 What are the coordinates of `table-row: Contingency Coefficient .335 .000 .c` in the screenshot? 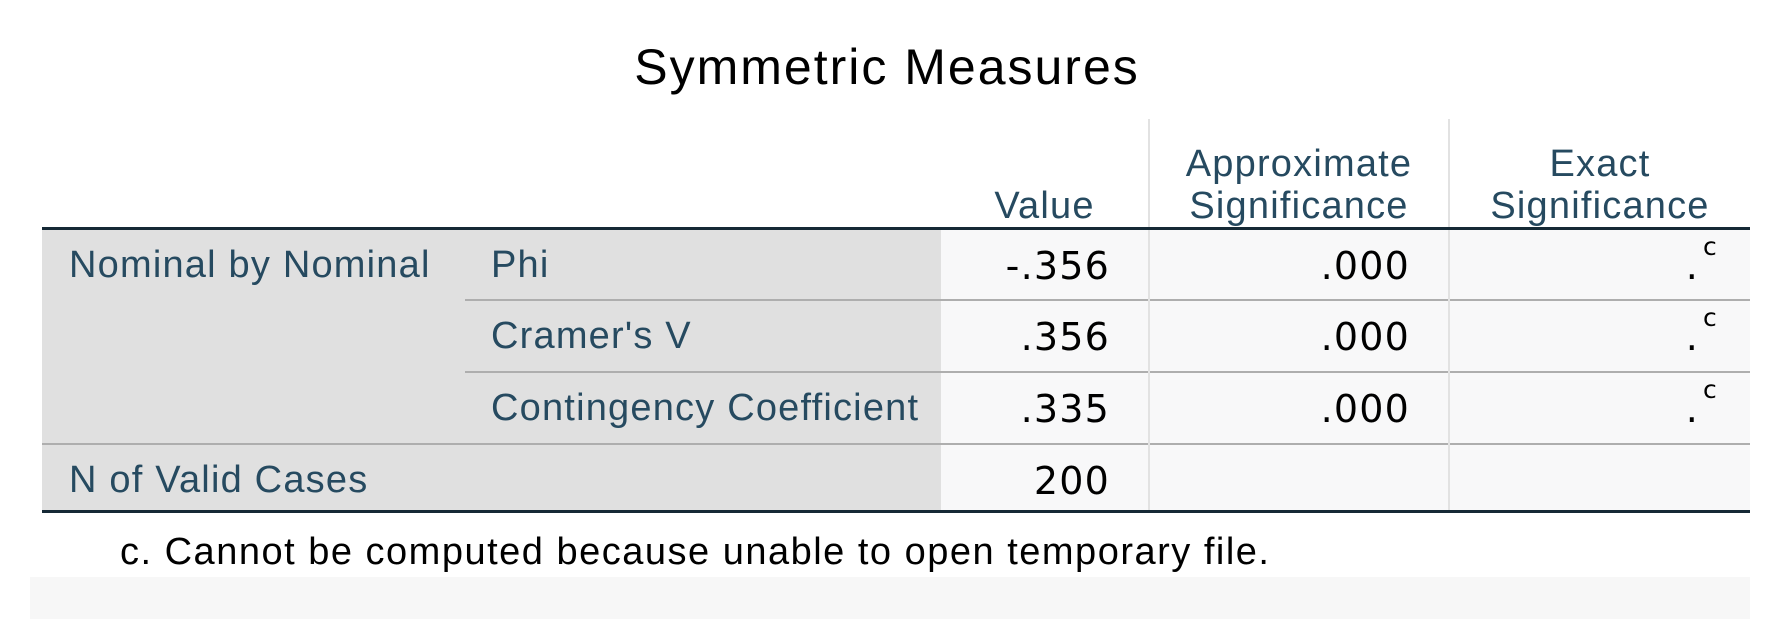 It's located at (896, 407).